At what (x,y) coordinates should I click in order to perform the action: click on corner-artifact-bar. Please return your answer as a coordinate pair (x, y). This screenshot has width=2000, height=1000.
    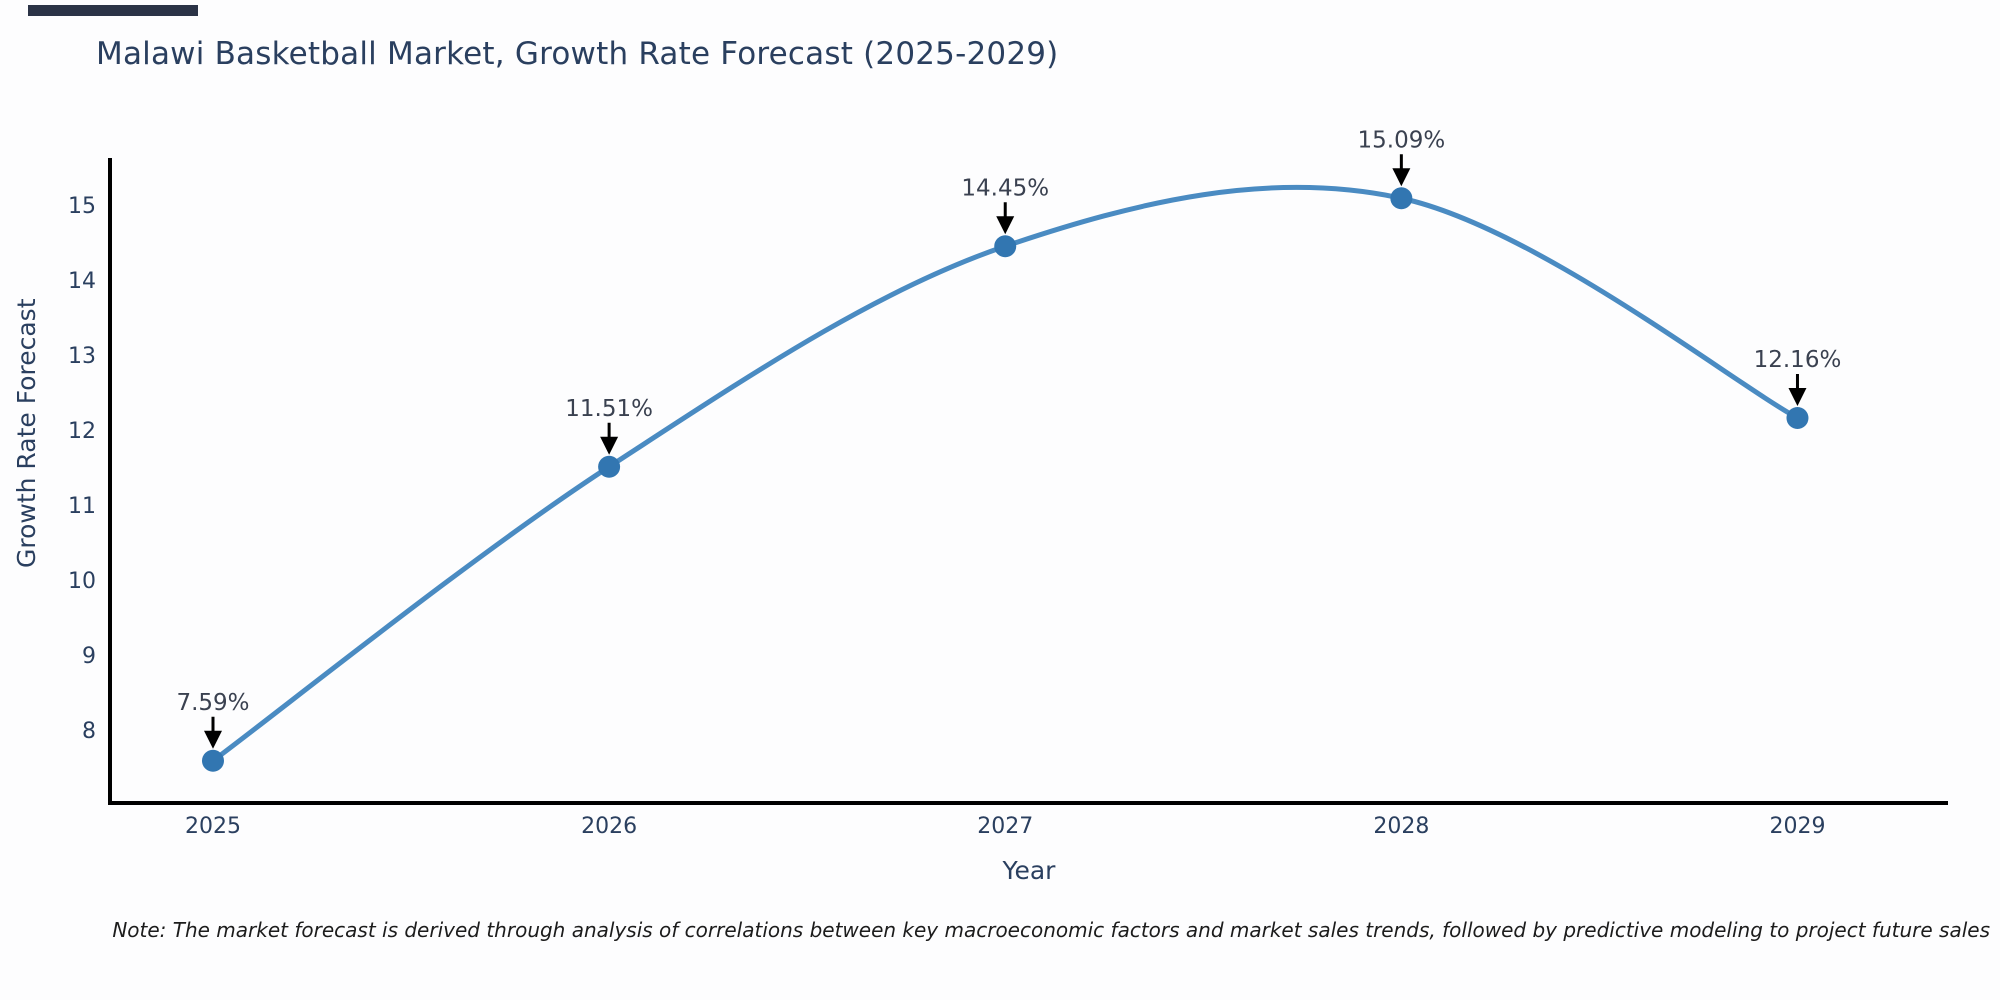
    Looking at the image, I should click on (113, 10).